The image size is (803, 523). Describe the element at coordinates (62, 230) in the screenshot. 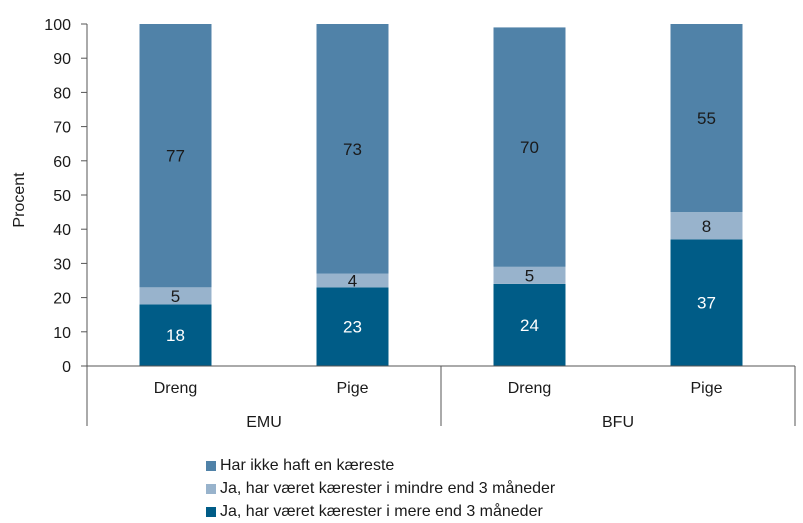

I see `y-tick-label: 40` at that location.